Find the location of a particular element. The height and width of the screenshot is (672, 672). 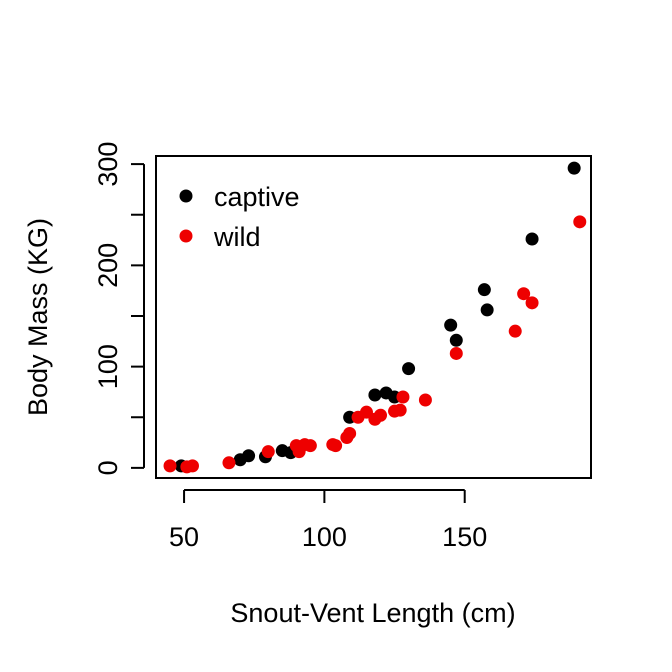

y-tick-label: 0 is located at coordinates (108, 467).